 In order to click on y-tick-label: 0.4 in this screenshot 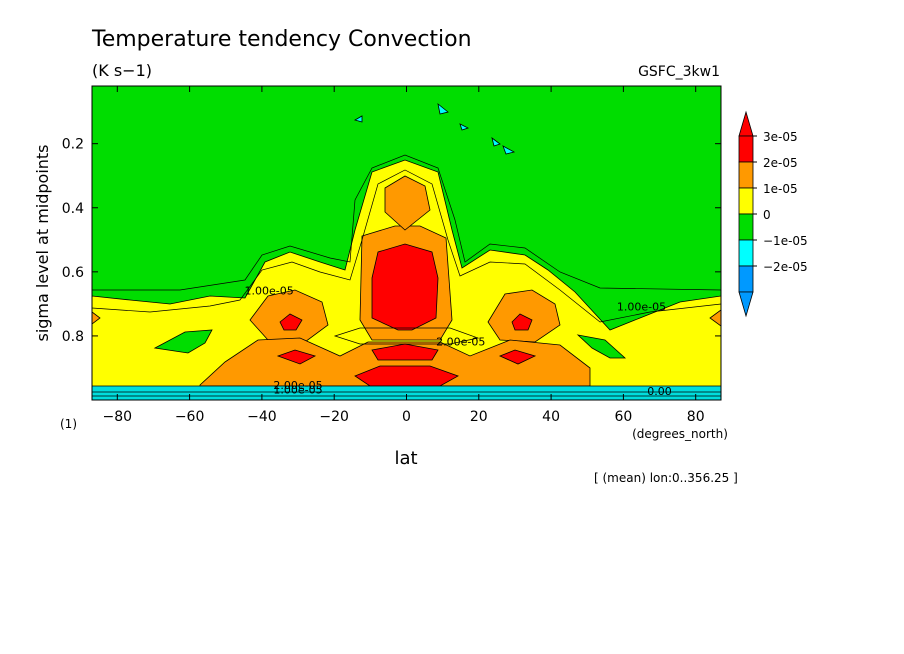, I will do `click(73, 209)`.